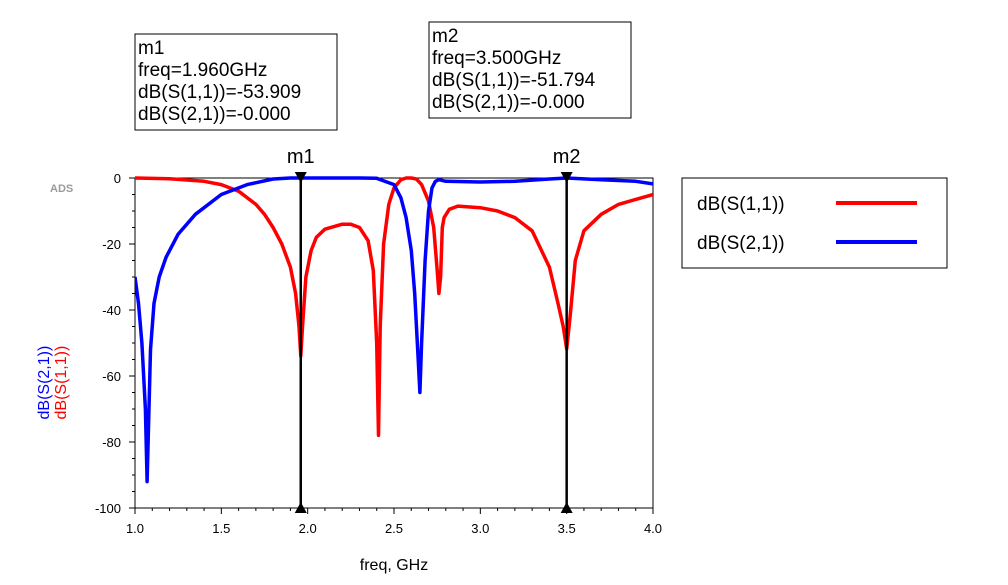 The image size is (1008, 585). I want to click on y-axis-label-s11: dB(S(1,1)), so click(61, 383).